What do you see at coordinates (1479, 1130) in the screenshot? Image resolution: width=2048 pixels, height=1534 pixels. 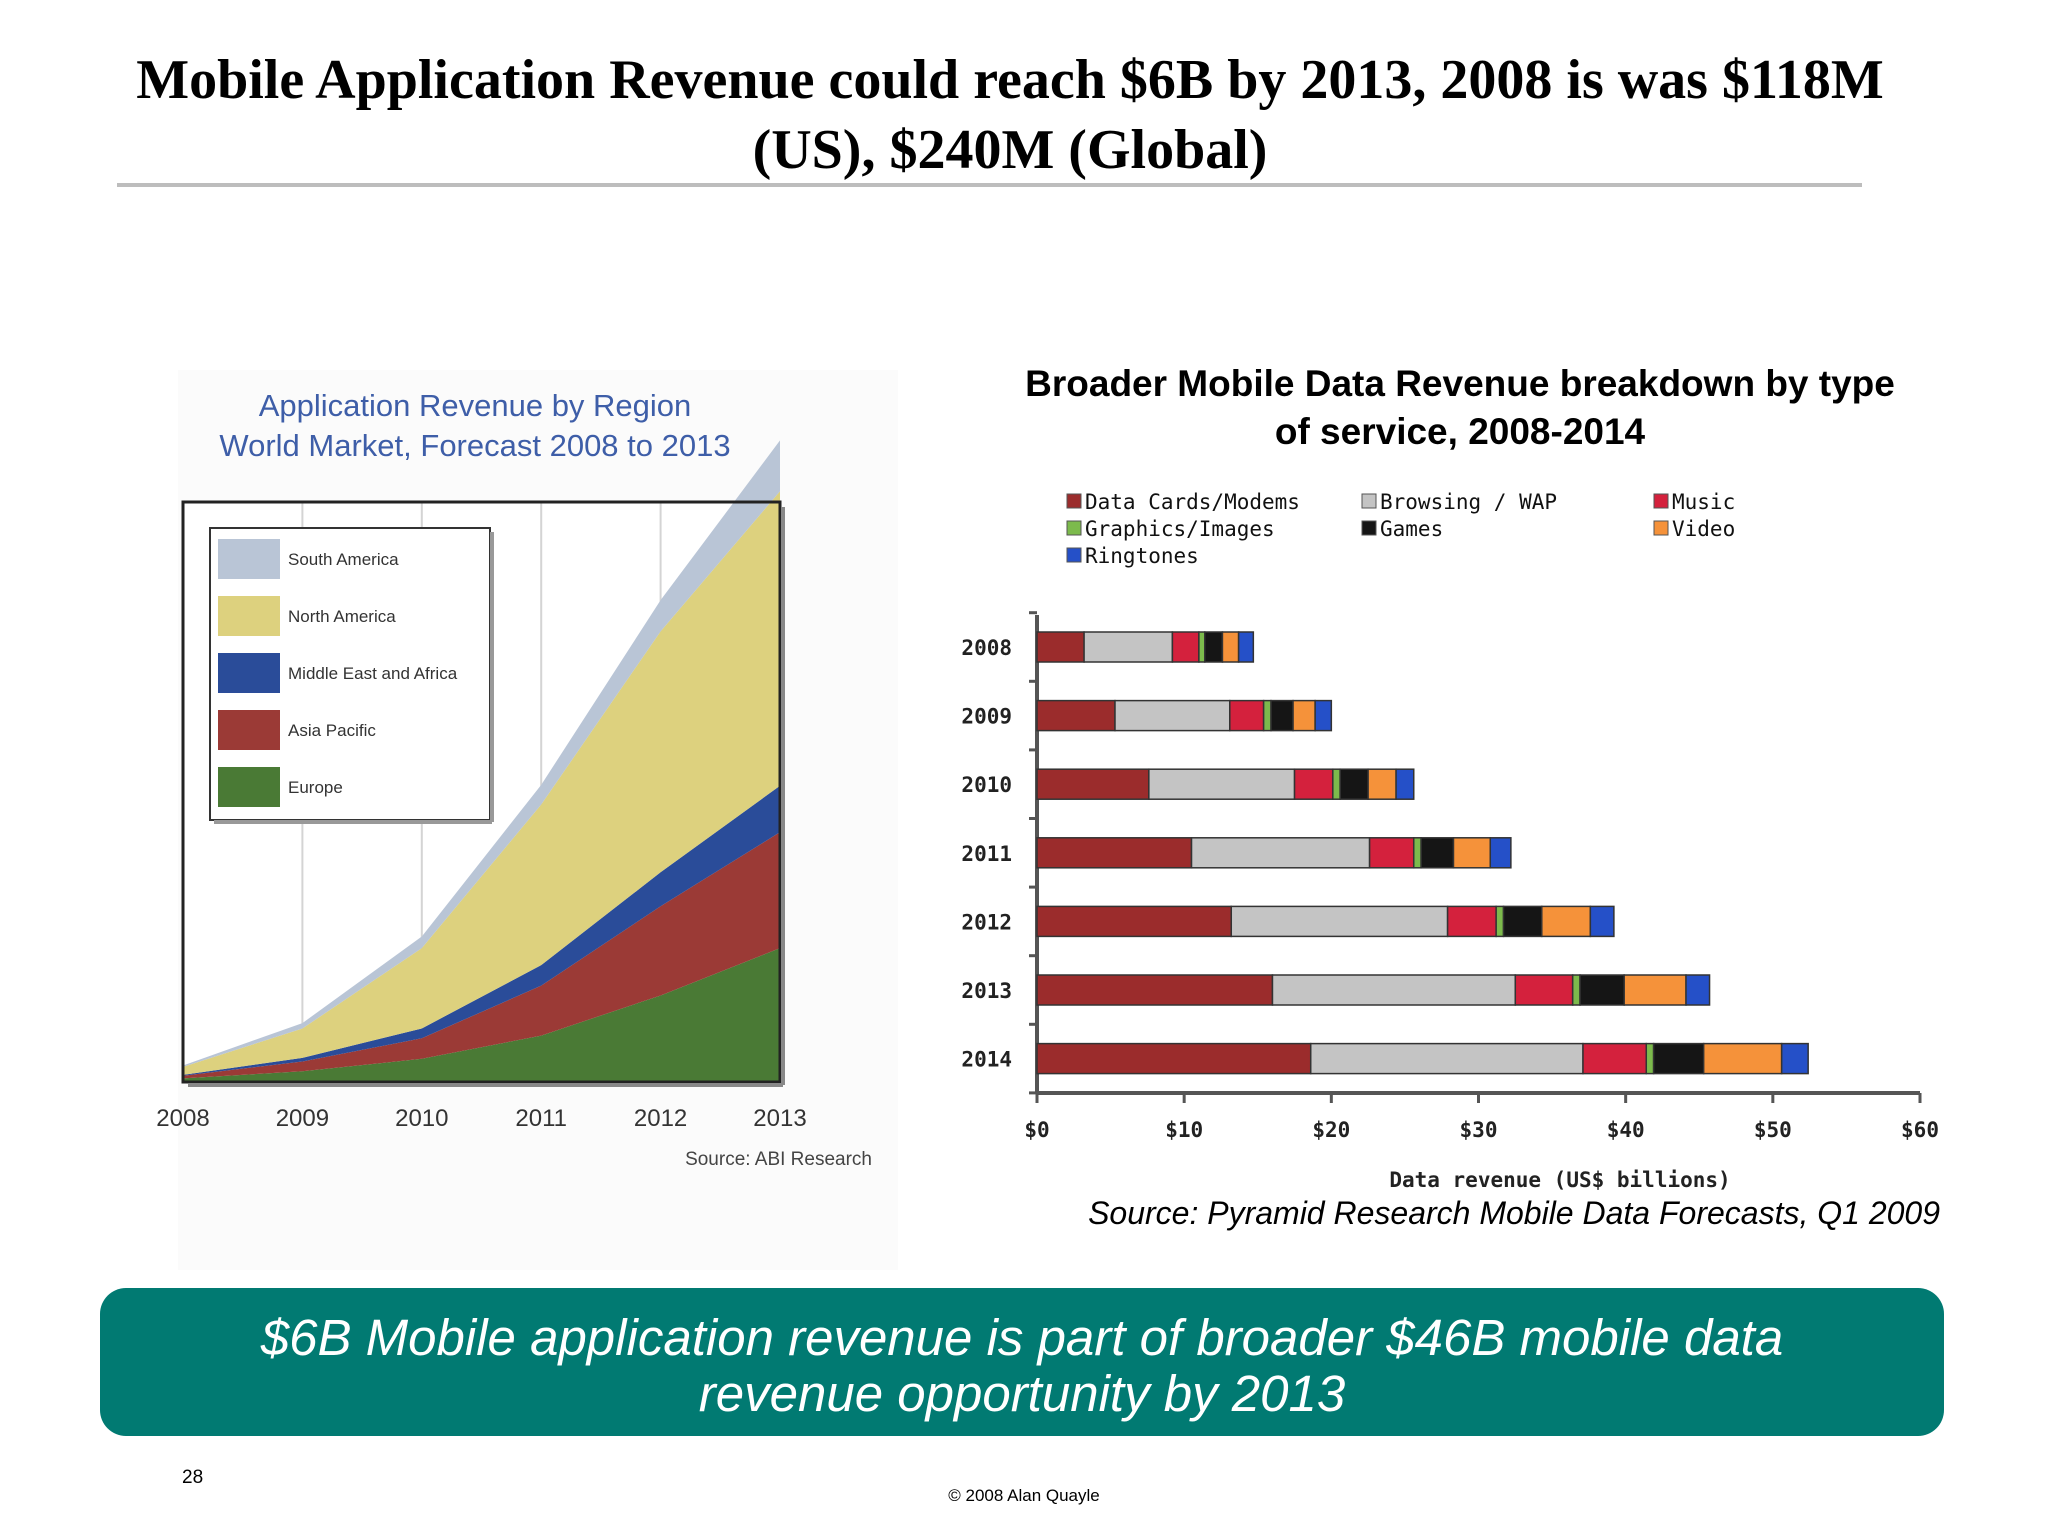 I see `bar-x-tick-label: $30` at bounding box center [1479, 1130].